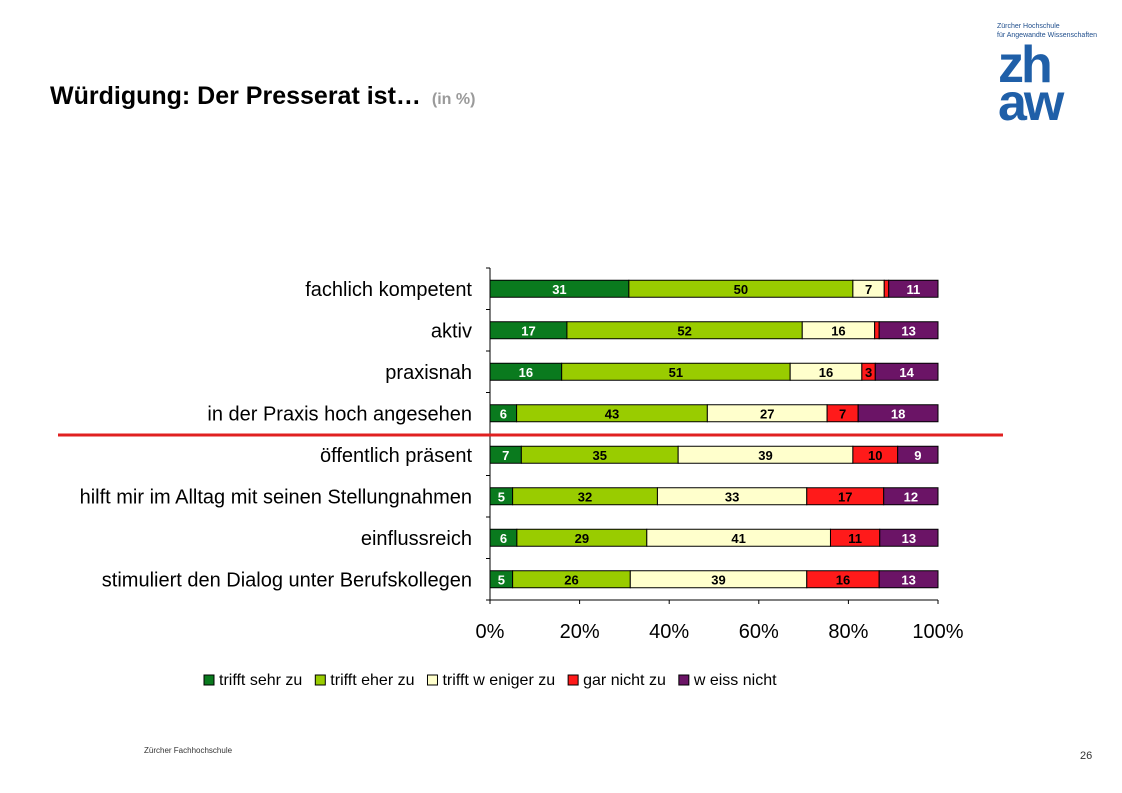  What do you see at coordinates (600, 455) in the screenshot?
I see `data-label: 35` at bounding box center [600, 455].